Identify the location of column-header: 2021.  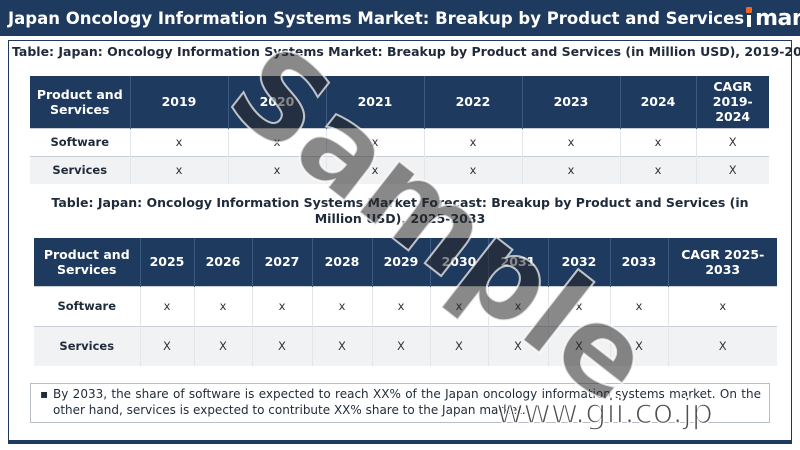
(375, 102).